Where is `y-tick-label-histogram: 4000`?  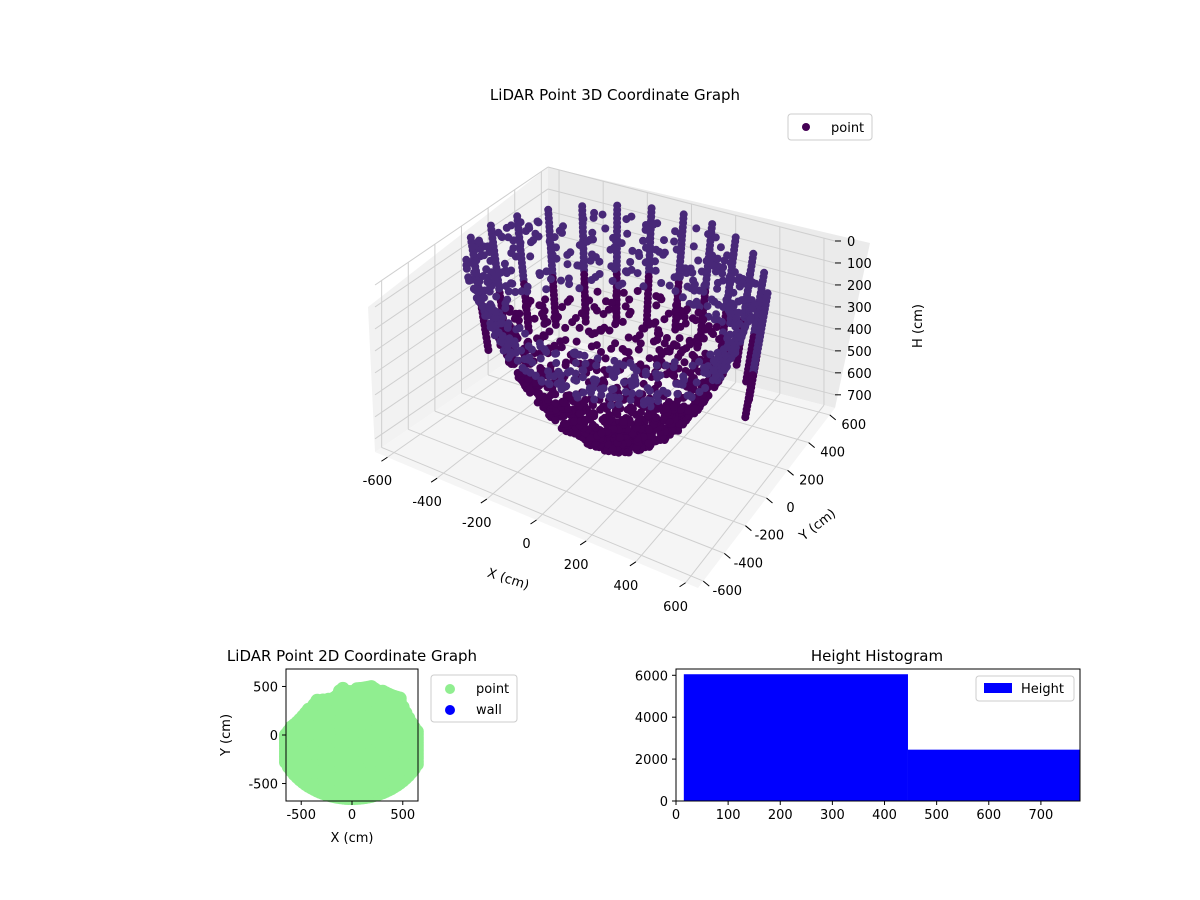 y-tick-label-histogram: 4000 is located at coordinates (651, 718).